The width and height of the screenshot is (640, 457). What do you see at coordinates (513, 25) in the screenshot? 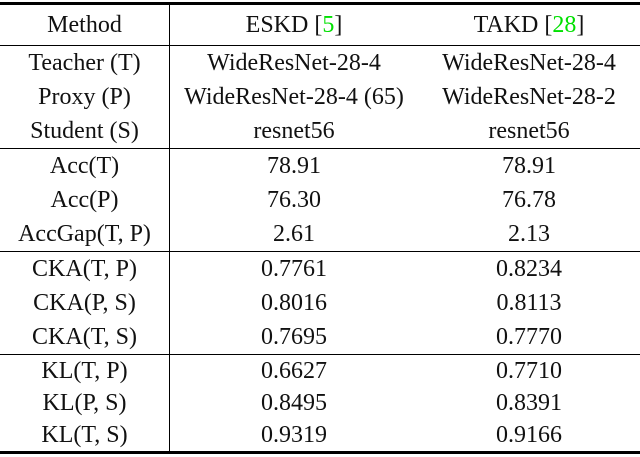
I see `method-name-takd: TAKD [` at bounding box center [513, 25].